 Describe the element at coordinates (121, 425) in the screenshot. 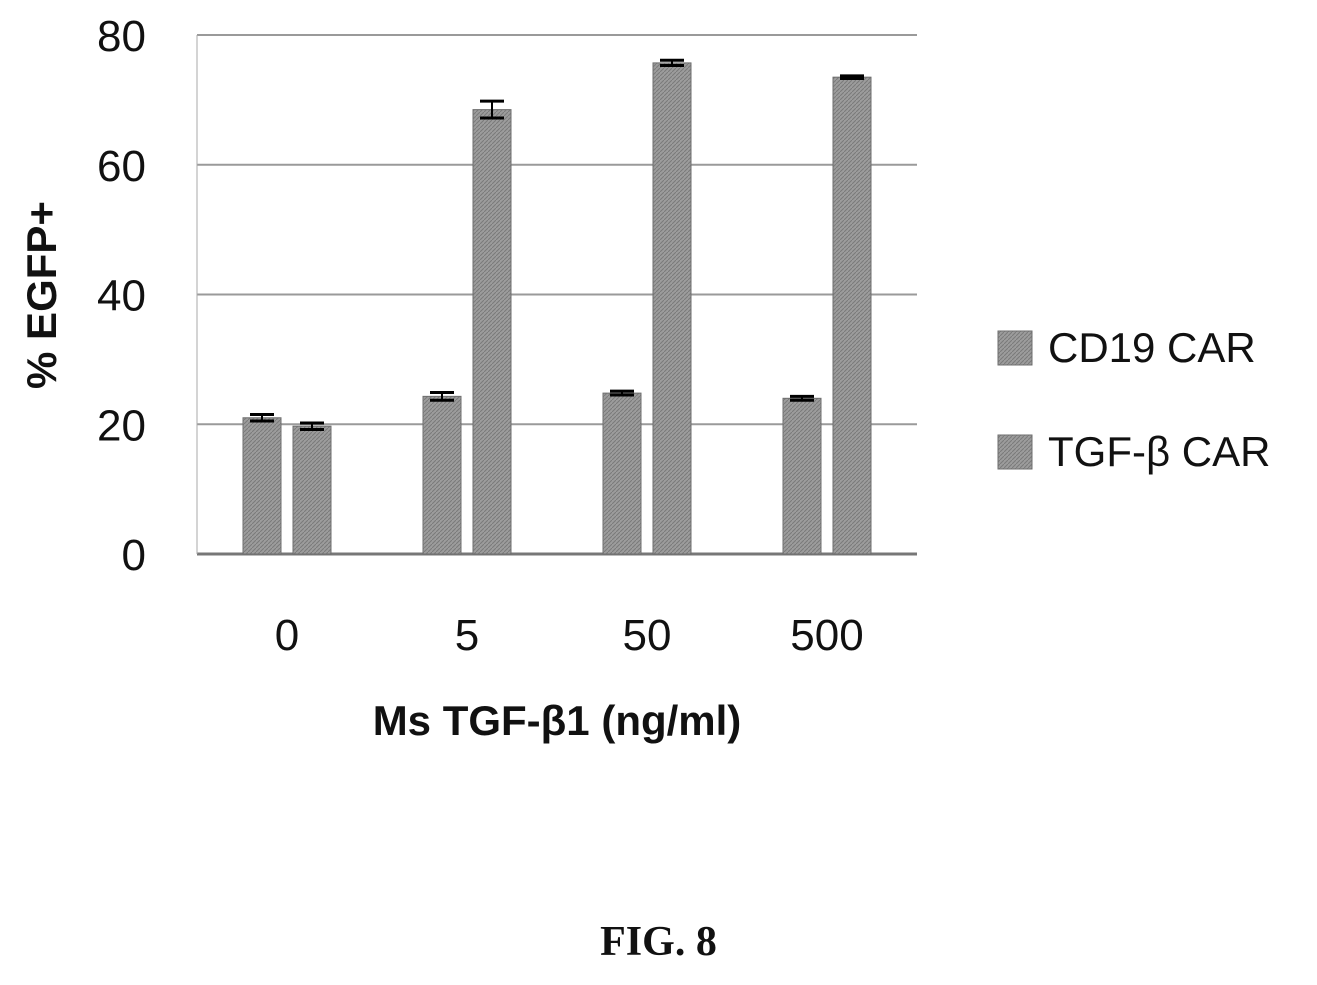

I see `y-tick-label: 20` at that location.